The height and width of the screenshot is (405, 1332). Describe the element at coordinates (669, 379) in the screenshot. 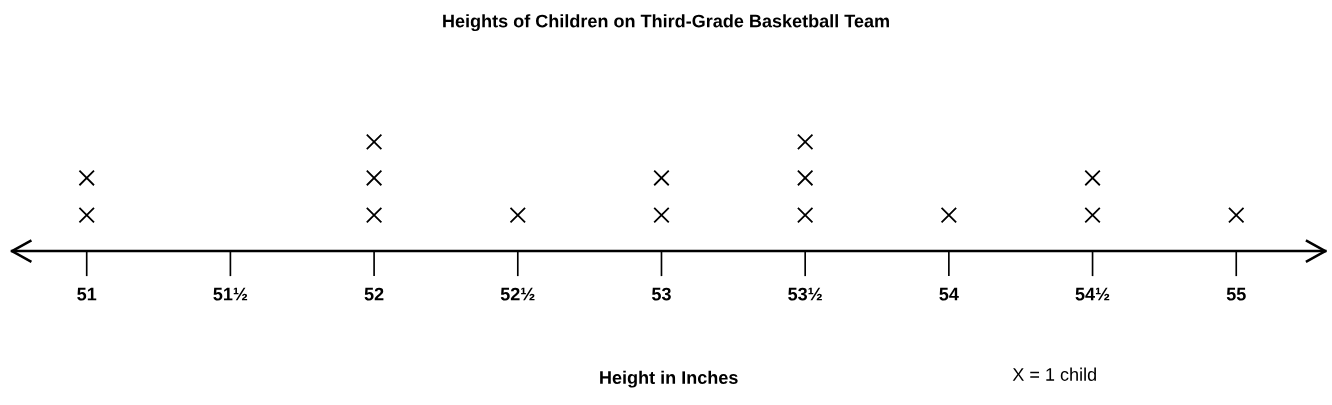

I see `x-axis-title: Height in Inches` at that location.